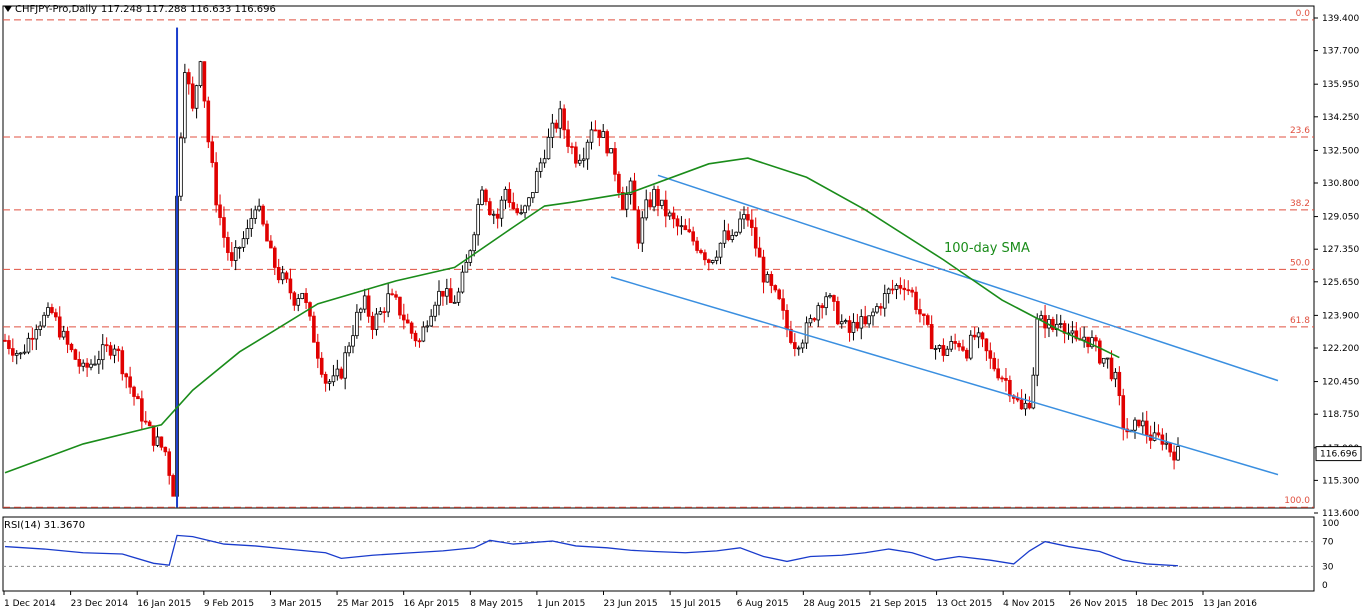 This screenshot has height=612, width=1362. What do you see at coordinates (8, 9) in the screenshot?
I see `collapse-triangle-icon` at bounding box center [8, 9].